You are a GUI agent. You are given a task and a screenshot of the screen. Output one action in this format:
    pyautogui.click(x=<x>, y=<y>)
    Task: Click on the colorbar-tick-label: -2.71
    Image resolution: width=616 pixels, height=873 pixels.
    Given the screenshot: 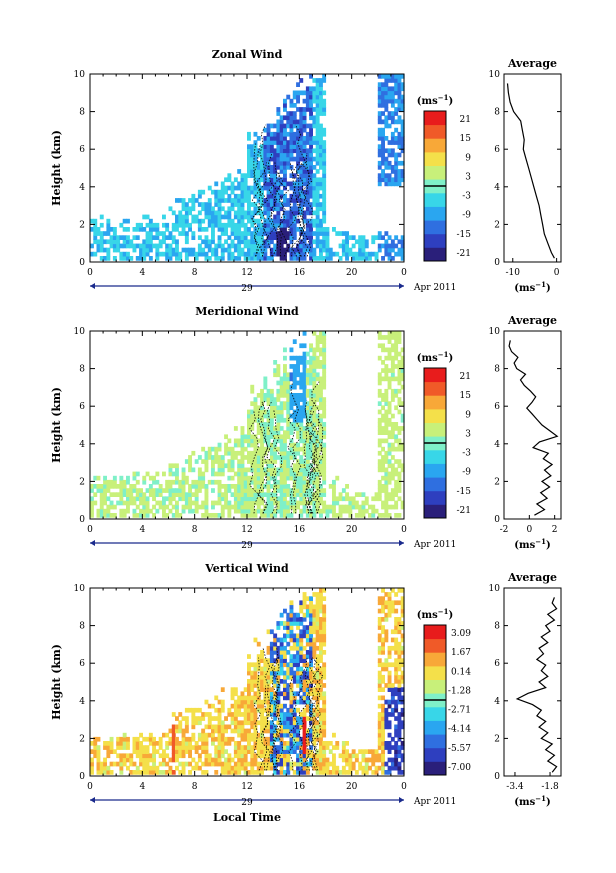 What is the action you would take?
    pyautogui.click(x=459, y=711)
    